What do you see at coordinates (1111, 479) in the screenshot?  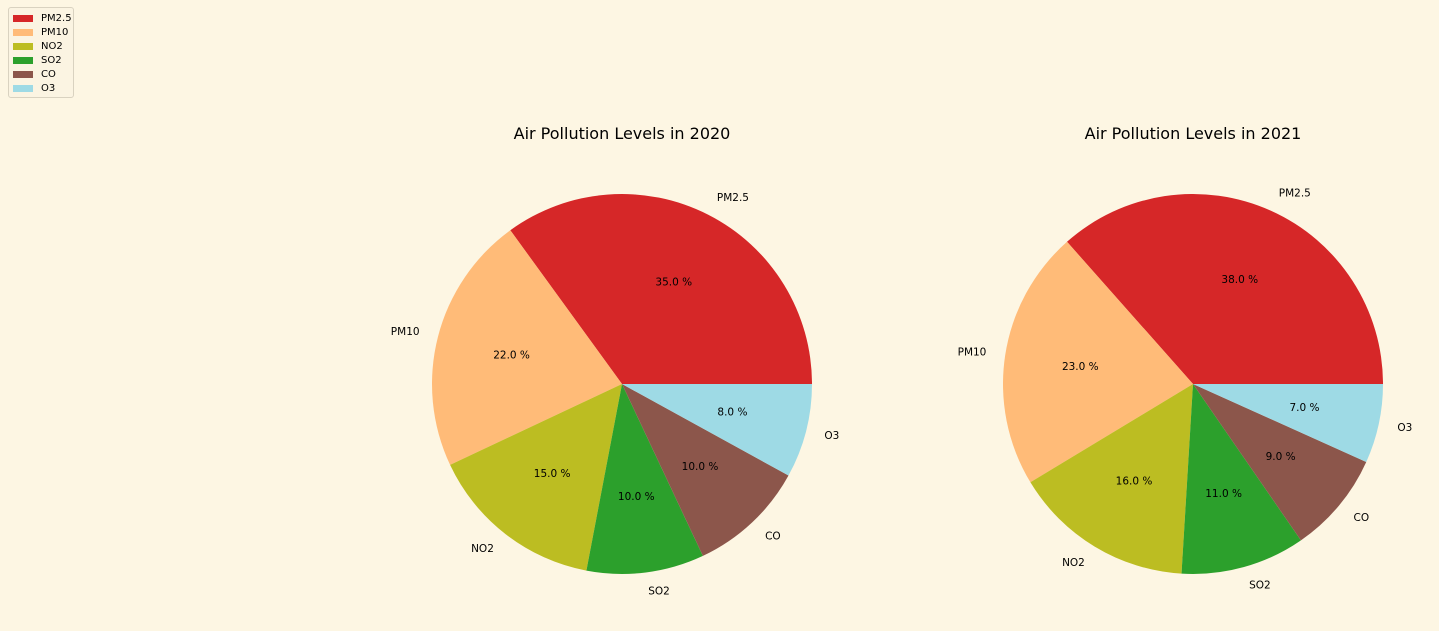 I see `pie-2-slice-no2` at bounding box center [1111, 479].